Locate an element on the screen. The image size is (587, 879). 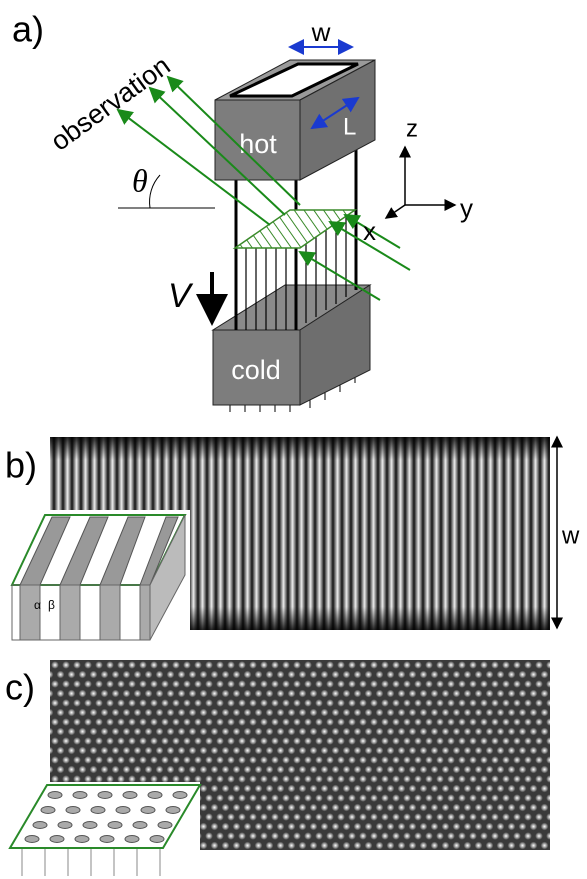
observation-rays is located at coordinates (263, 188).